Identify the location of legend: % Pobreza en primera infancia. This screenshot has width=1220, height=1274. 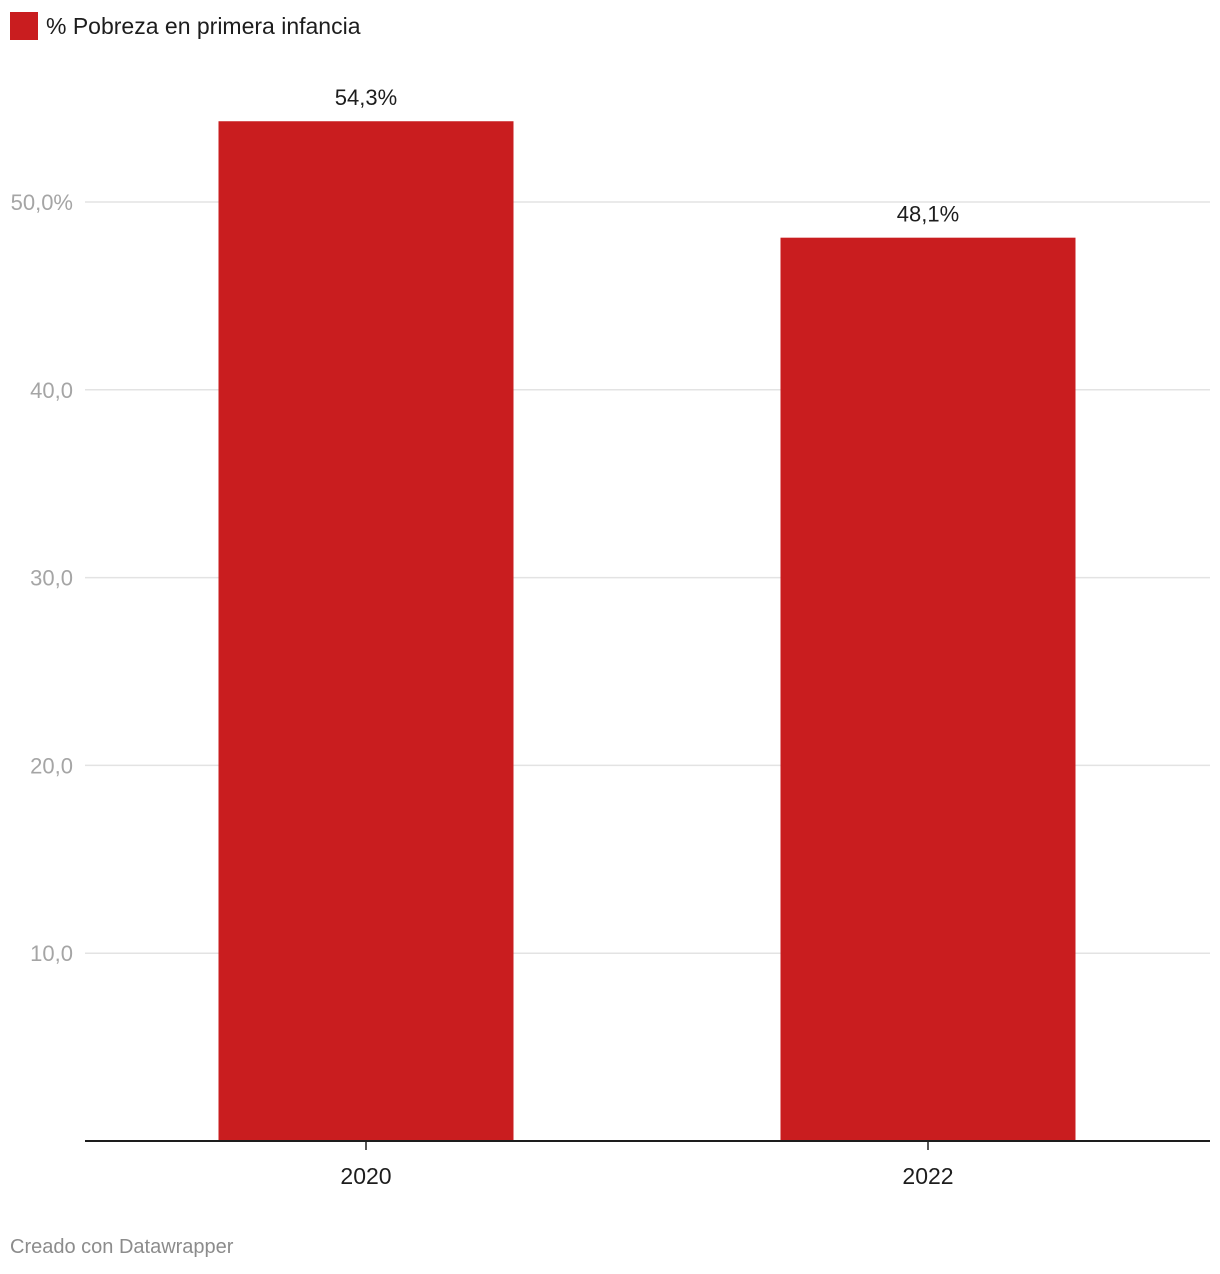
(185, 26).